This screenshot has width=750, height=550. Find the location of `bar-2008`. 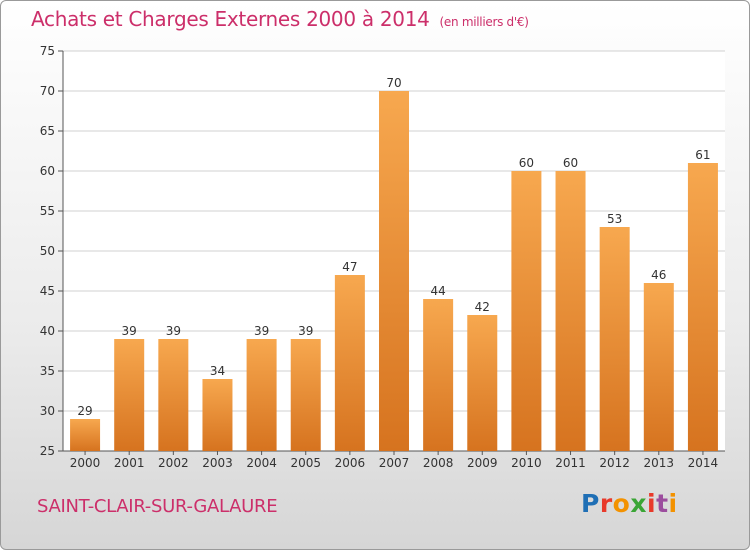

bar-2008 is located at coordinates (438, 375).